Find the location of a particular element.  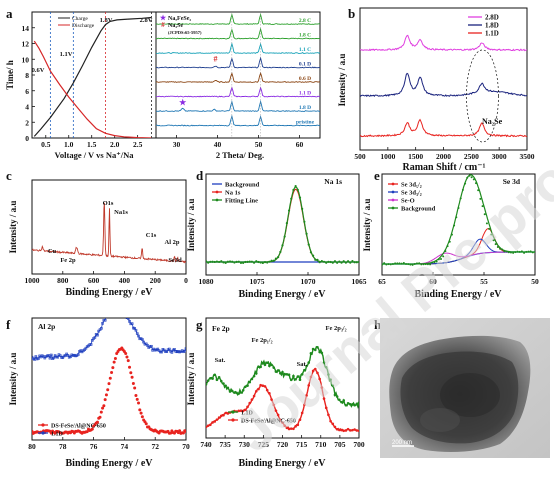

x-tick-label: 735 is located at coordinates (226, 444).